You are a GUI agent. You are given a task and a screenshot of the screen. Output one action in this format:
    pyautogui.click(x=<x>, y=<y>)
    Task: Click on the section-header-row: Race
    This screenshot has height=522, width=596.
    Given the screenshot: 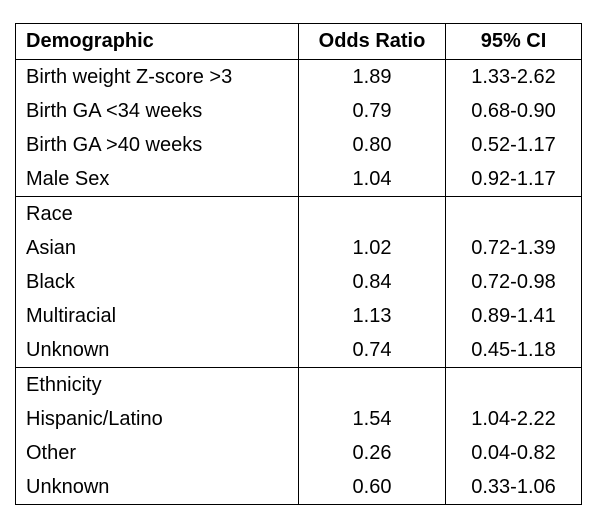 What is the action you would take?
    pyautogui.click(x=298, y=213)
    